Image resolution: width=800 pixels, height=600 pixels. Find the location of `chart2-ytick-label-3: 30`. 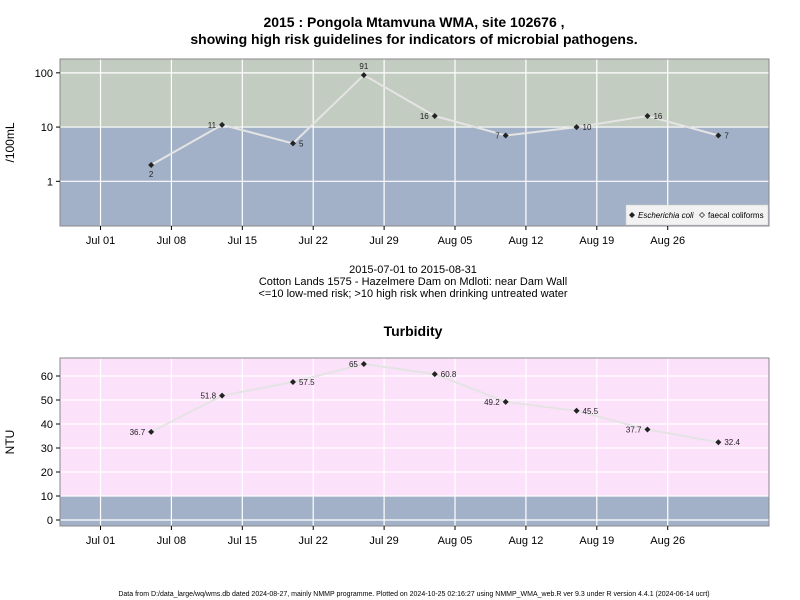

chart2-ytick-label-3: 30 is located at coordinates (47, 449).